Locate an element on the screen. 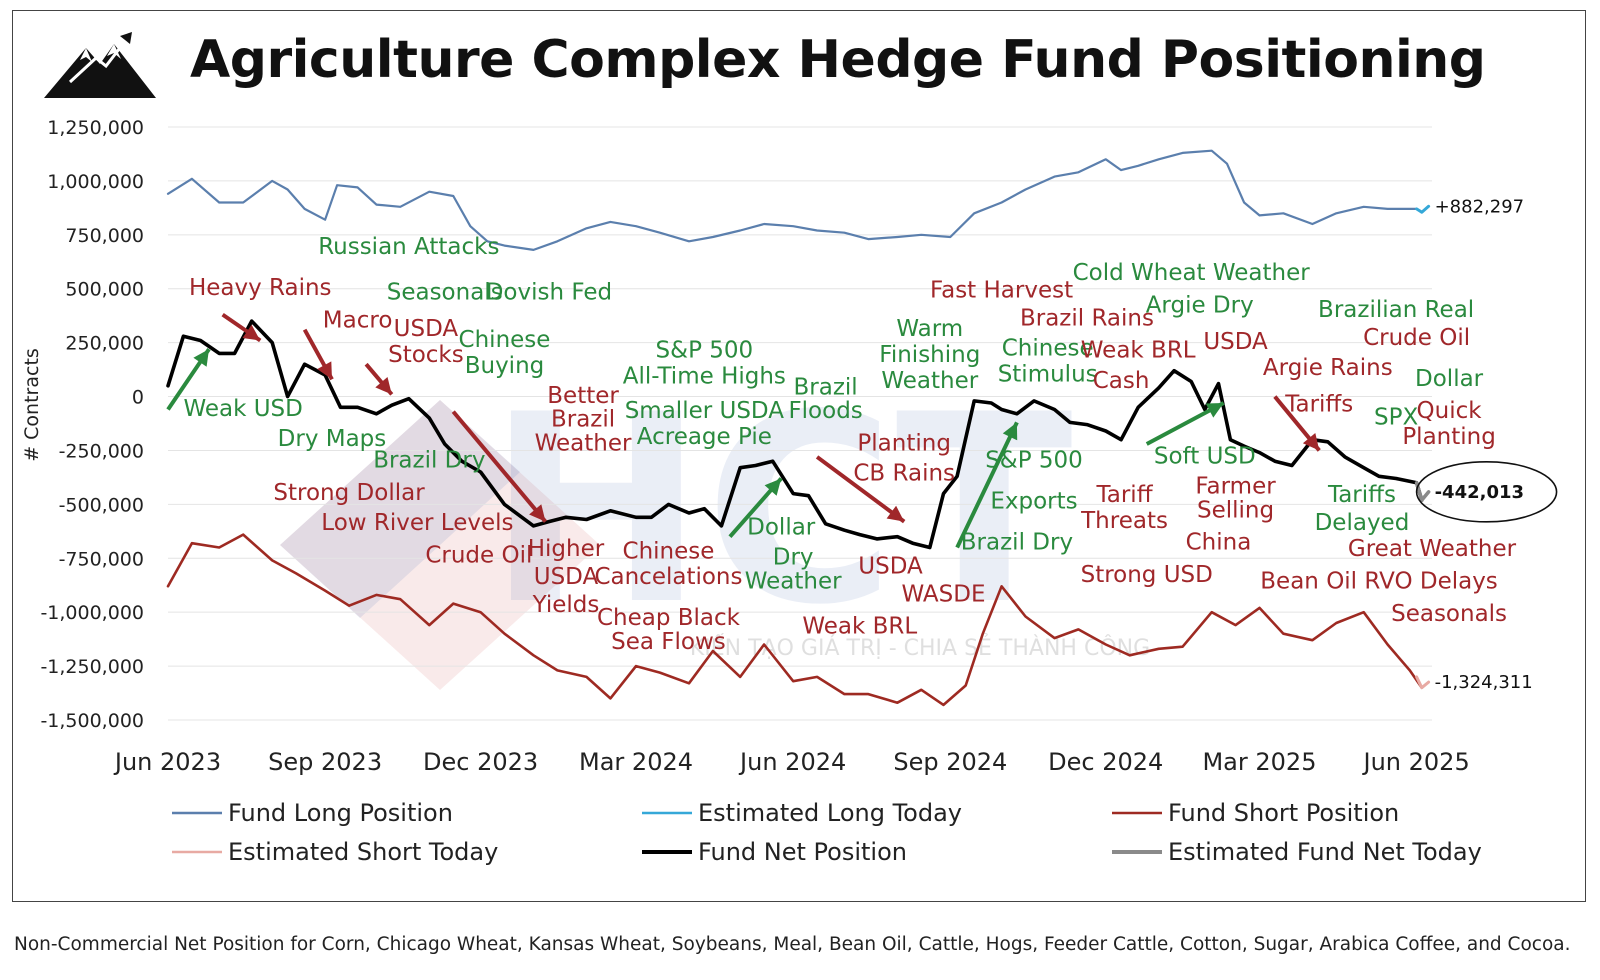  end-value-label: +882,297 is located at coordinates (1480, 206).